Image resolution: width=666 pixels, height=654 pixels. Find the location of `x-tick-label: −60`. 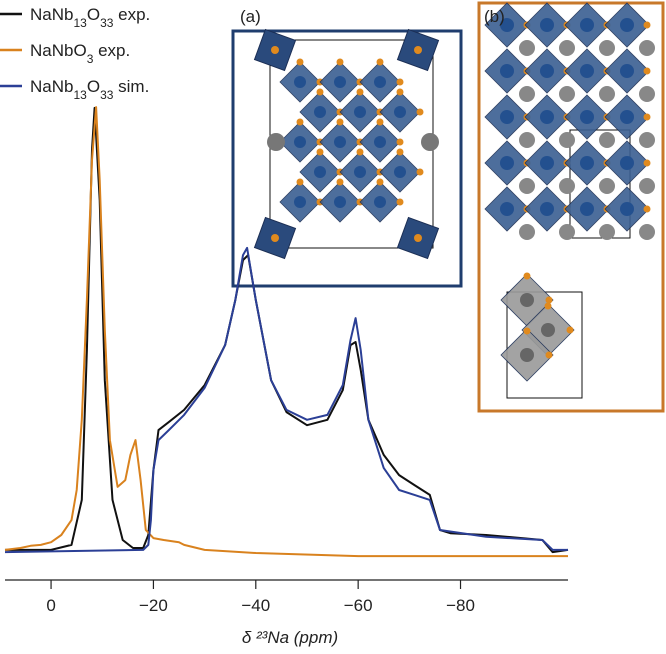

x-tick-label: −60 is located at coordinates (358, 605).